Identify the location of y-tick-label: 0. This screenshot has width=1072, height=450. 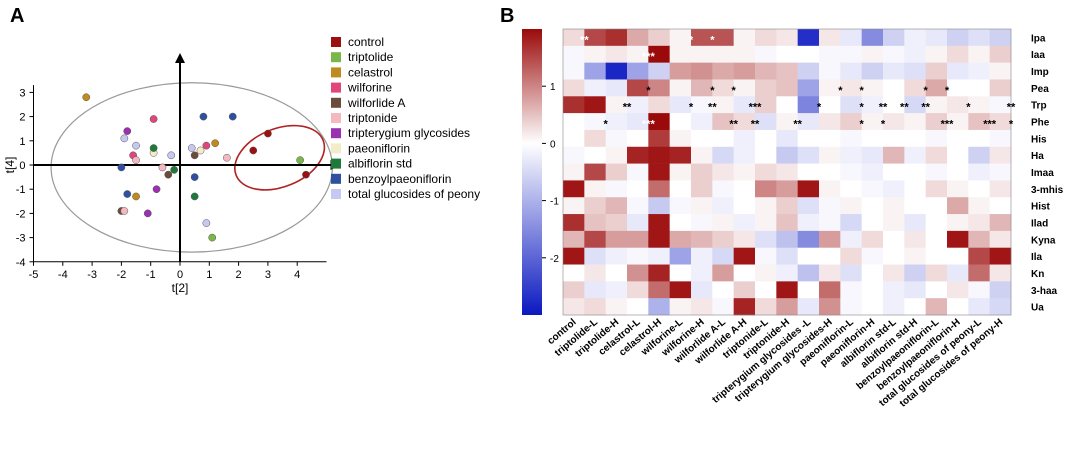
(22, 166).